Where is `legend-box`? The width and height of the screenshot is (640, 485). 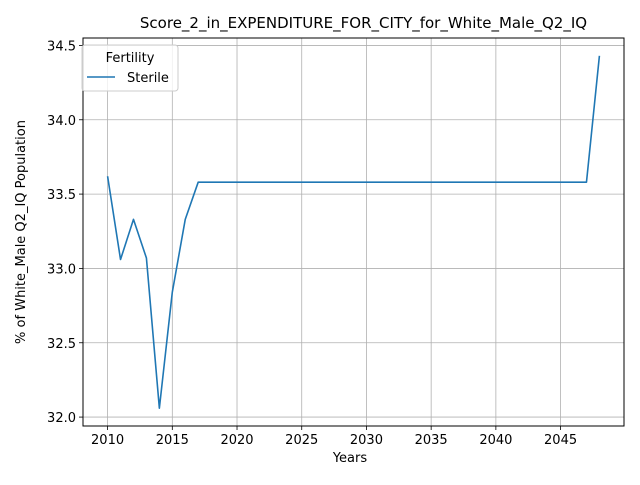 legend-box is located at coordinates (130, 68).